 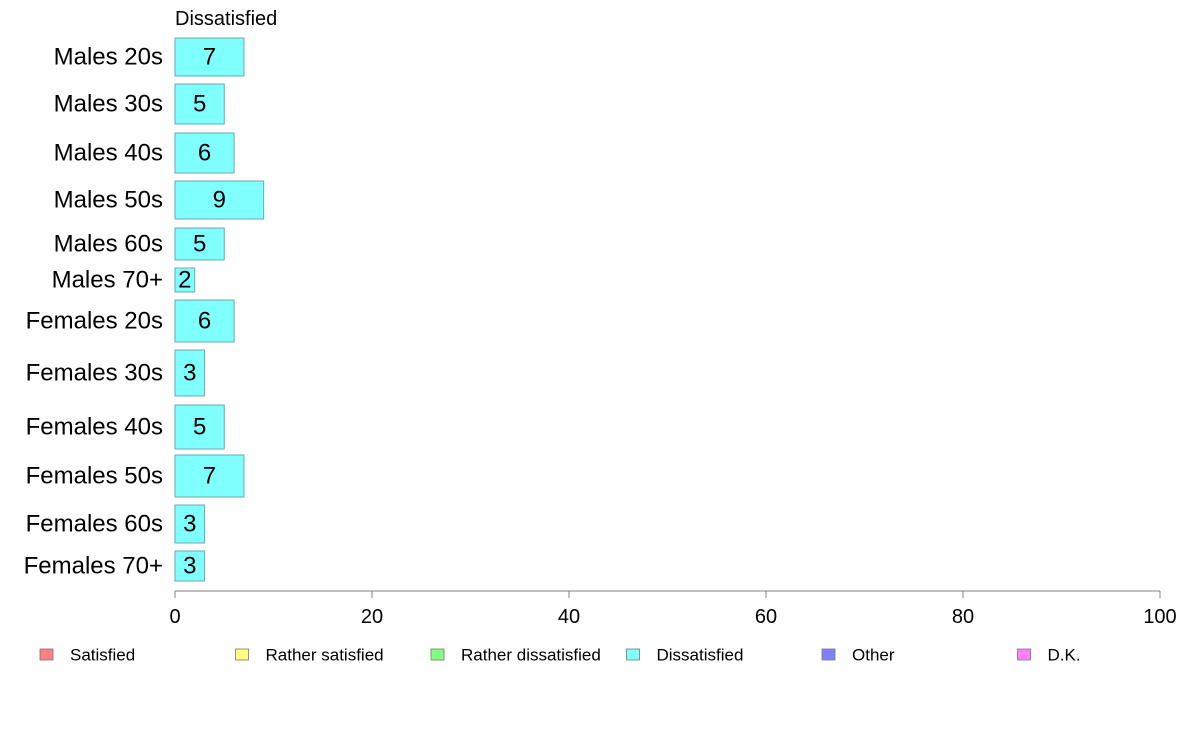 What do you see at coordinates (569, 617) in the screenshot?
I see `x-tick-label: 40` at bounding box center [569, 617].